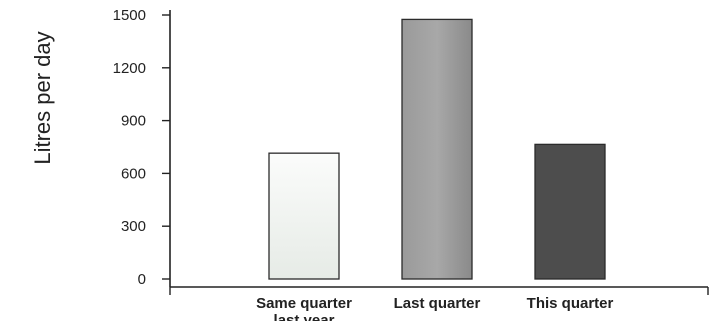 Image resolution: width=717 pixels, height=321 pixels. I want to click on y-tick-label: 1500, so click(129, 15).